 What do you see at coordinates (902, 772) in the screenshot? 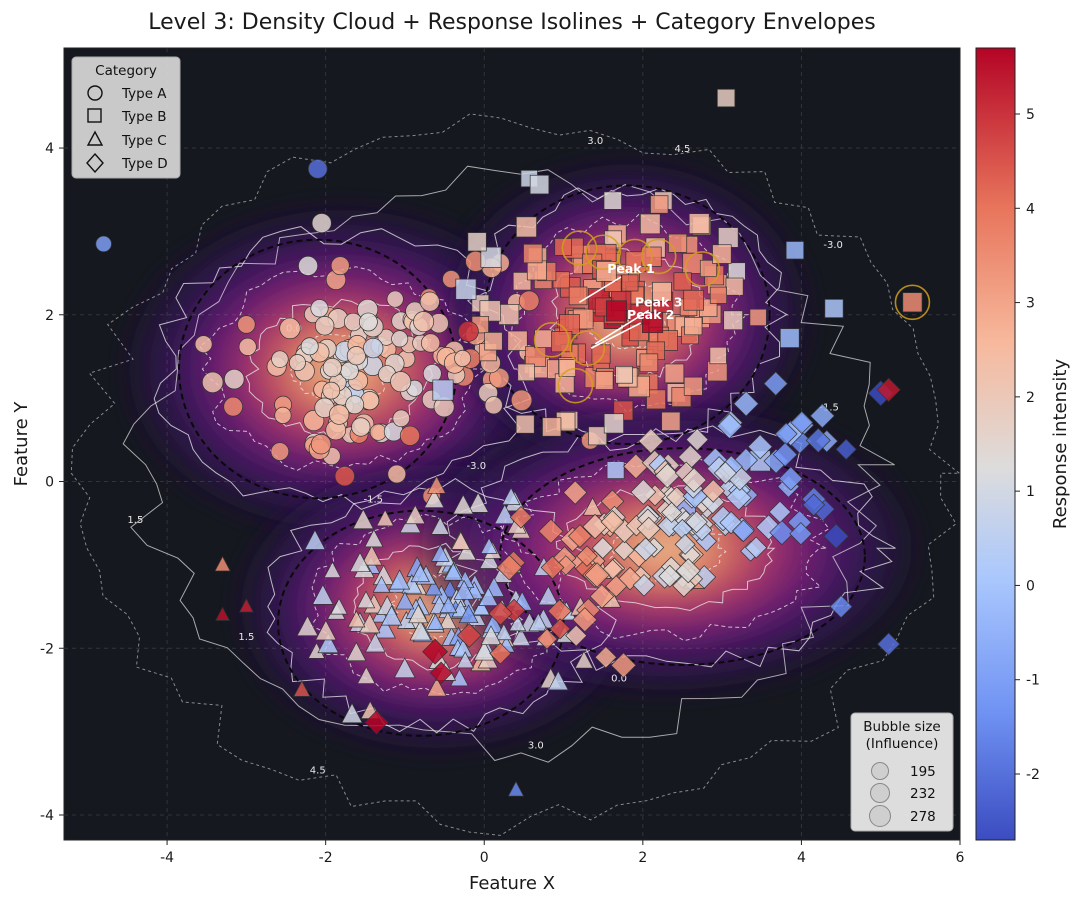
I see `size-legend: Bubble size (Influence) 195 232 278` at bounding box center [902, 772].